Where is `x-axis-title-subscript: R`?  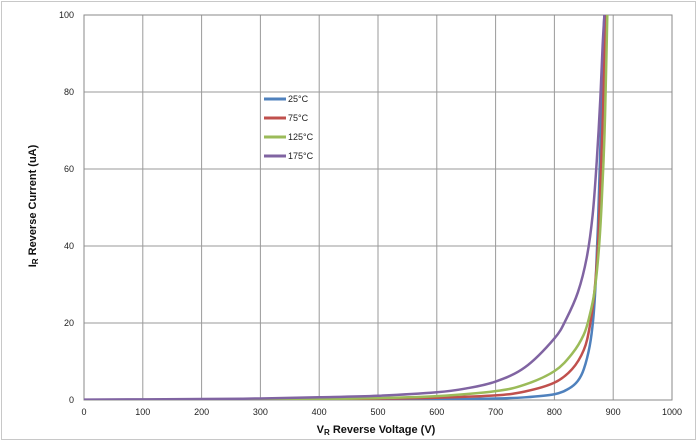
x-axis-title-subscript: R is located at coordinates (327, 432).